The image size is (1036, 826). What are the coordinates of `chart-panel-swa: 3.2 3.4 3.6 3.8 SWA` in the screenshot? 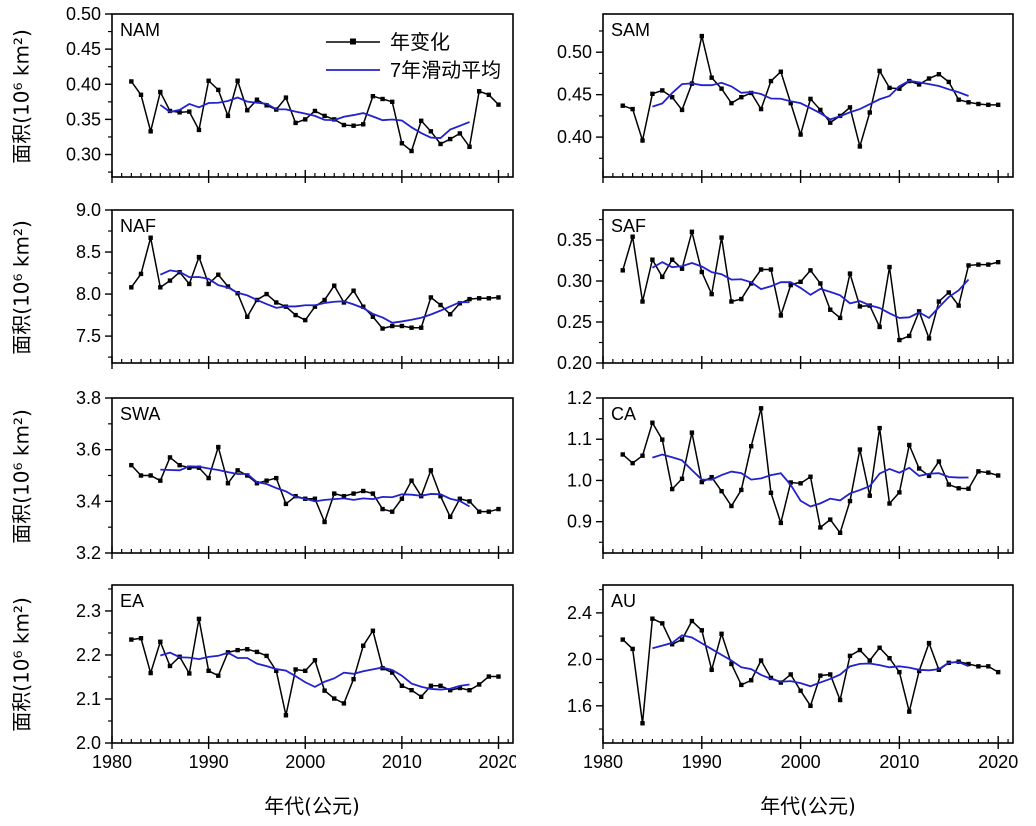 It's located at (295, 475).